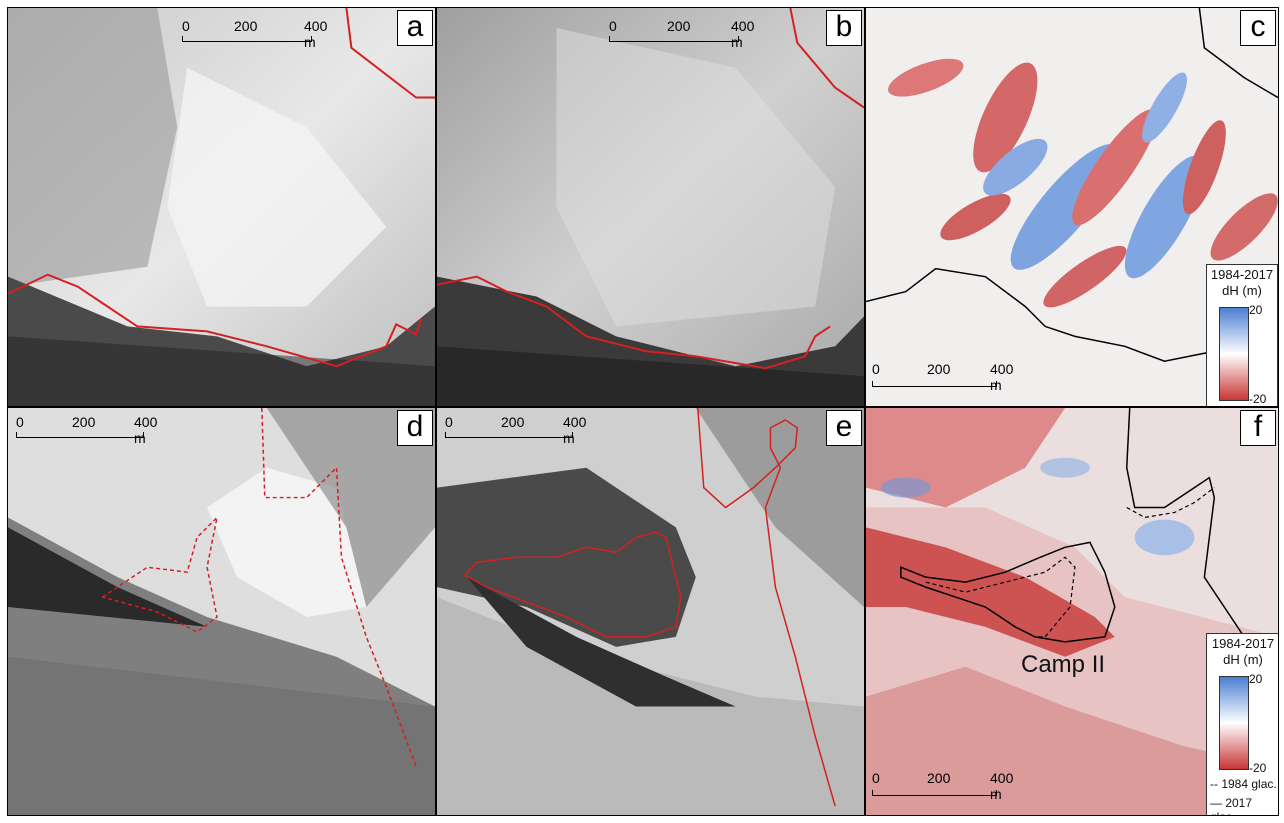 This screenshot has height=823, width=1284. Describe the element at coordinates (415, 28) in the screenshot. I see `panel-label-a: a` at that location.